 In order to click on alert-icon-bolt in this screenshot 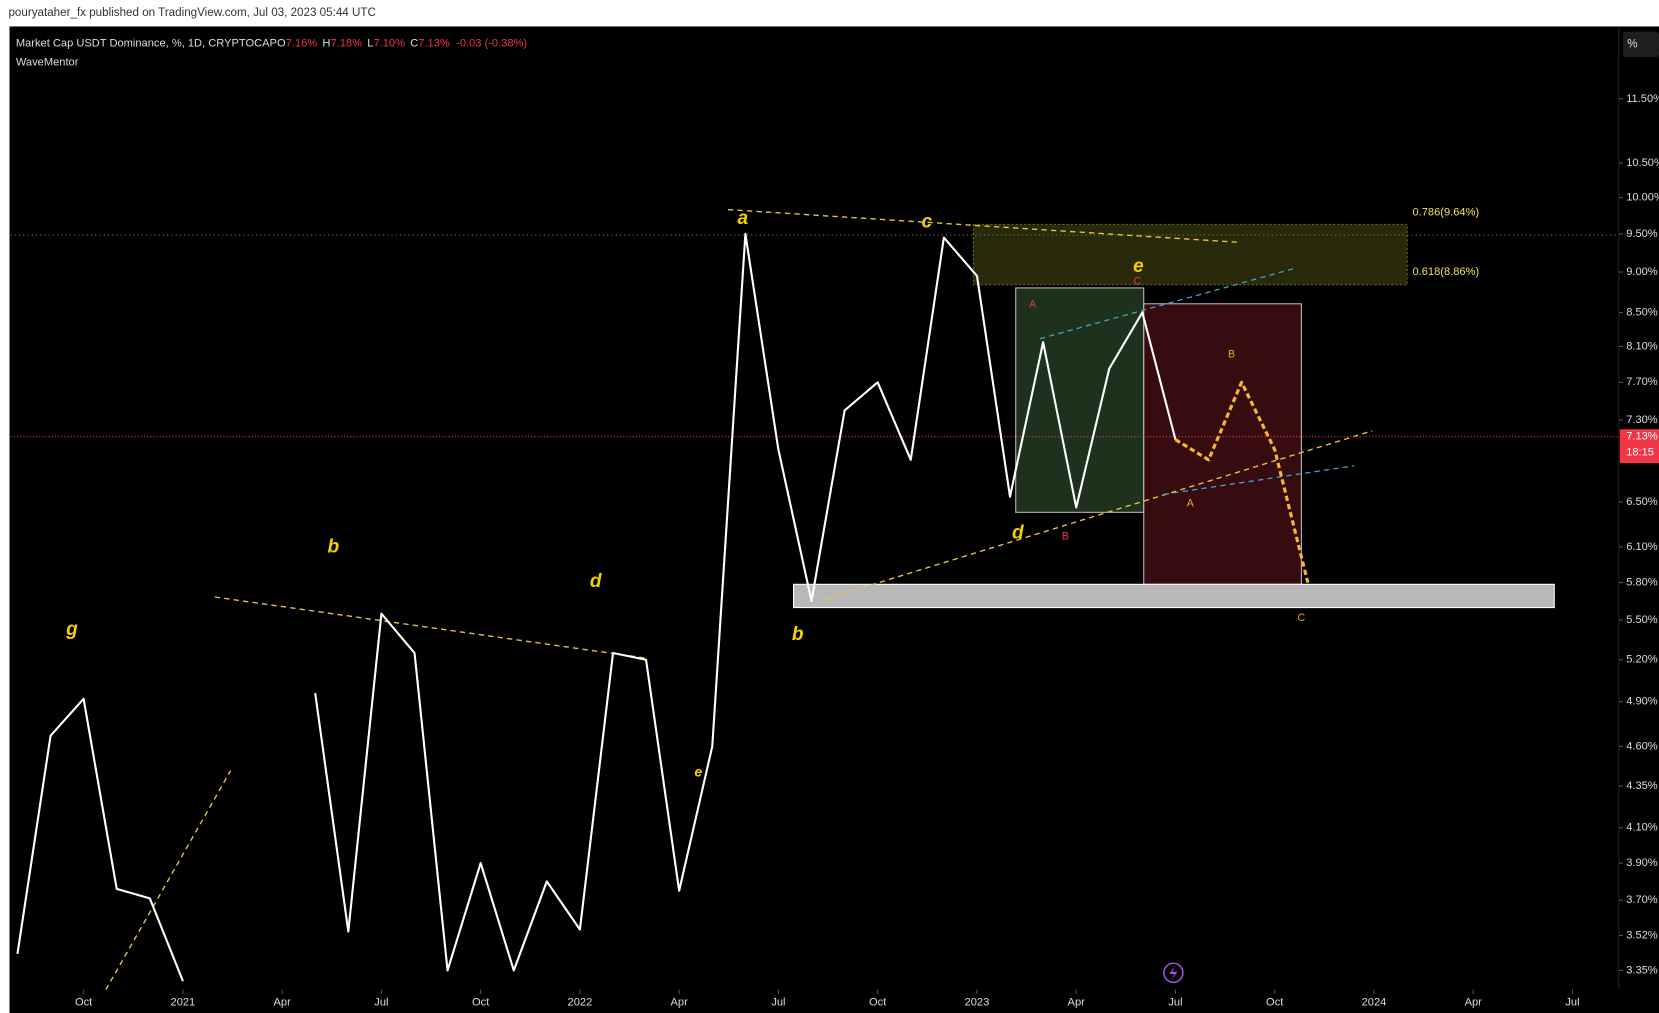, I will do `click(1173, 973)`.